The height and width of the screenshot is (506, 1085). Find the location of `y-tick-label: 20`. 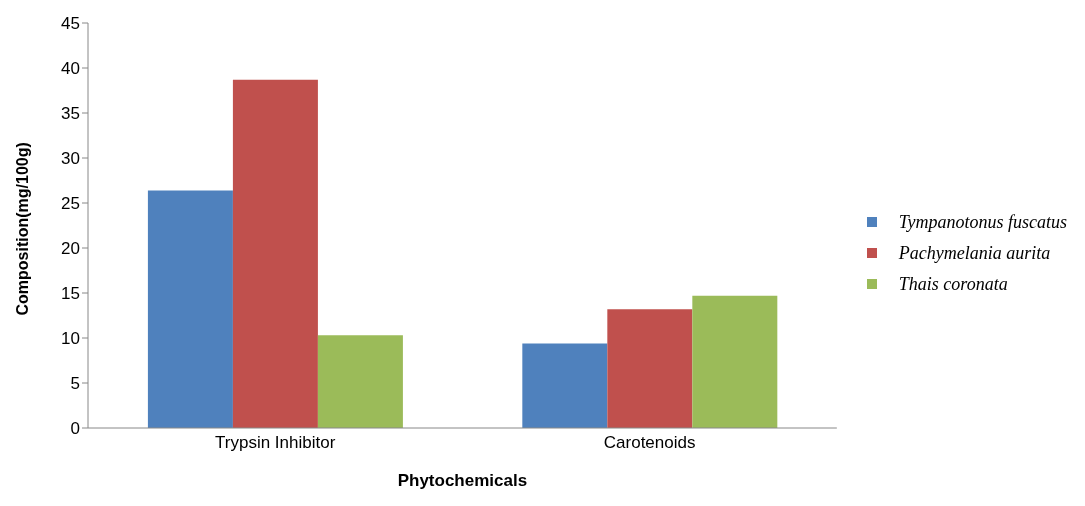

y-tick-label: 20 is located at coordinates (70, 249).